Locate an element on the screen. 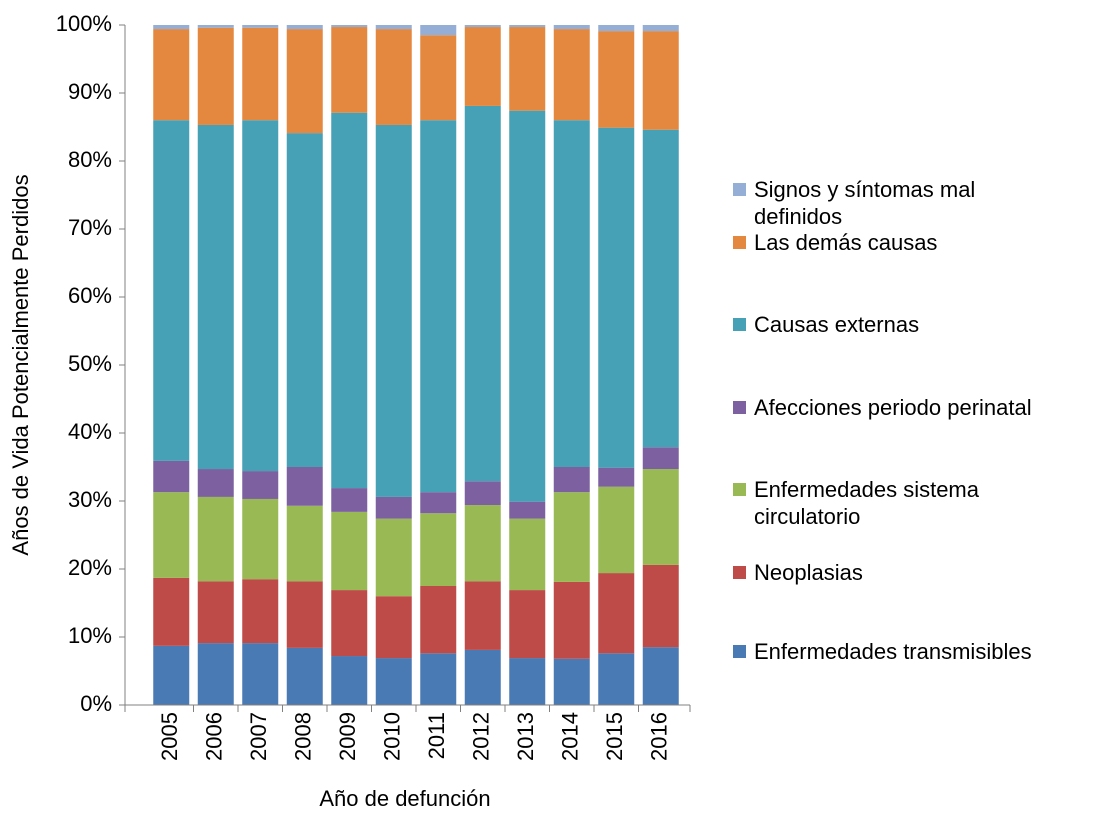  legend-item: Enfermedades transmisibles is located at coordinates (913, 651).